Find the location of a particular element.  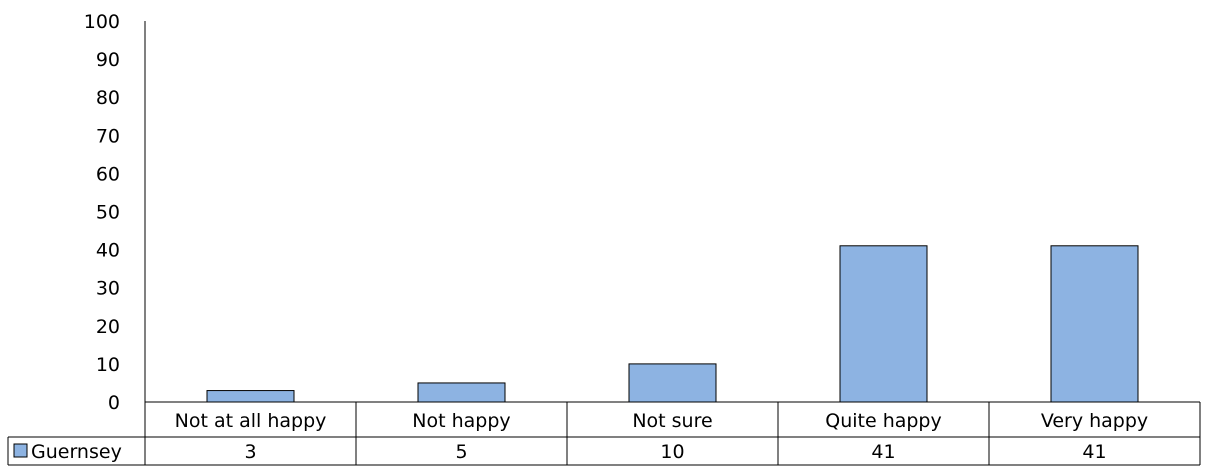

data-table-value: 3 is located at coordinates (250, 452).